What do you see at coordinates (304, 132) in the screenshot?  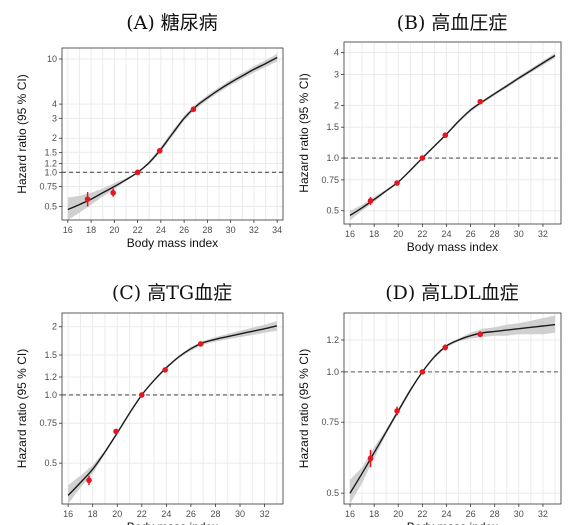 I see `panel-b-y-axis-label: Hazard ratio (95 % CI)` at bounding box center [304, 132].